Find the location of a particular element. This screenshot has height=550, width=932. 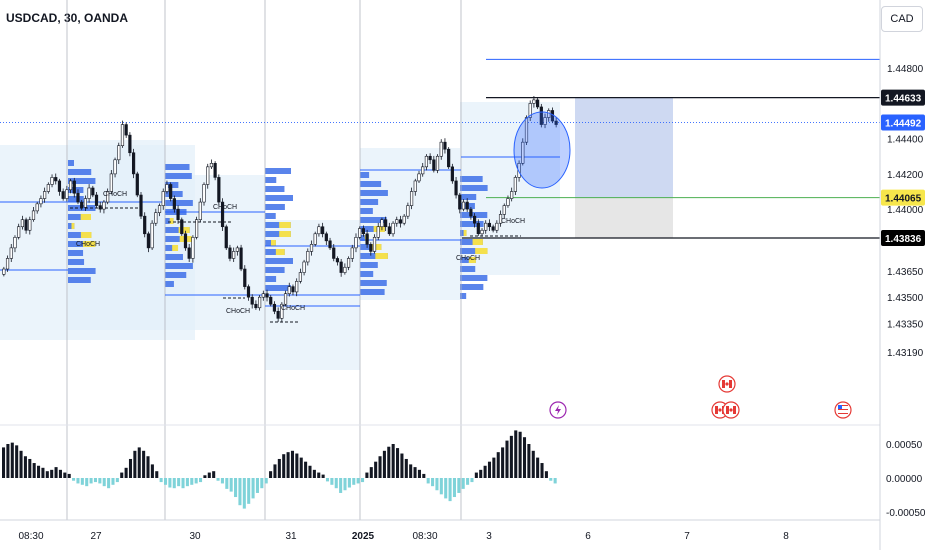

canada-flag-icon is located at coordinates (727, 384).